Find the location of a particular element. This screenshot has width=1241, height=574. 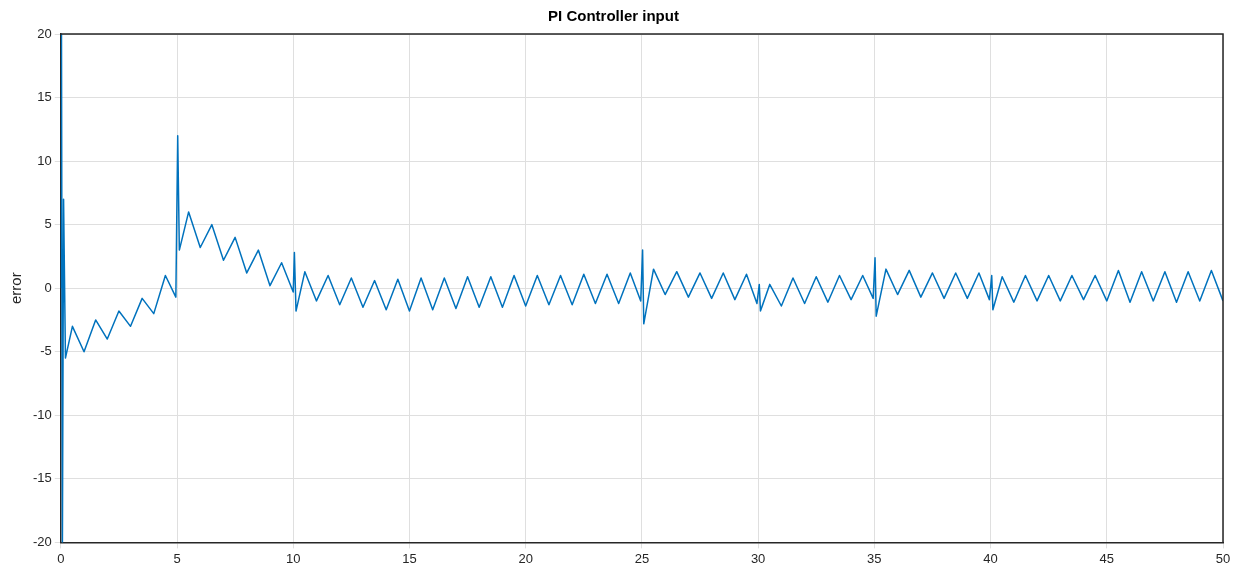

chart-title: PI Controller input is located at coordinates (613, 16).